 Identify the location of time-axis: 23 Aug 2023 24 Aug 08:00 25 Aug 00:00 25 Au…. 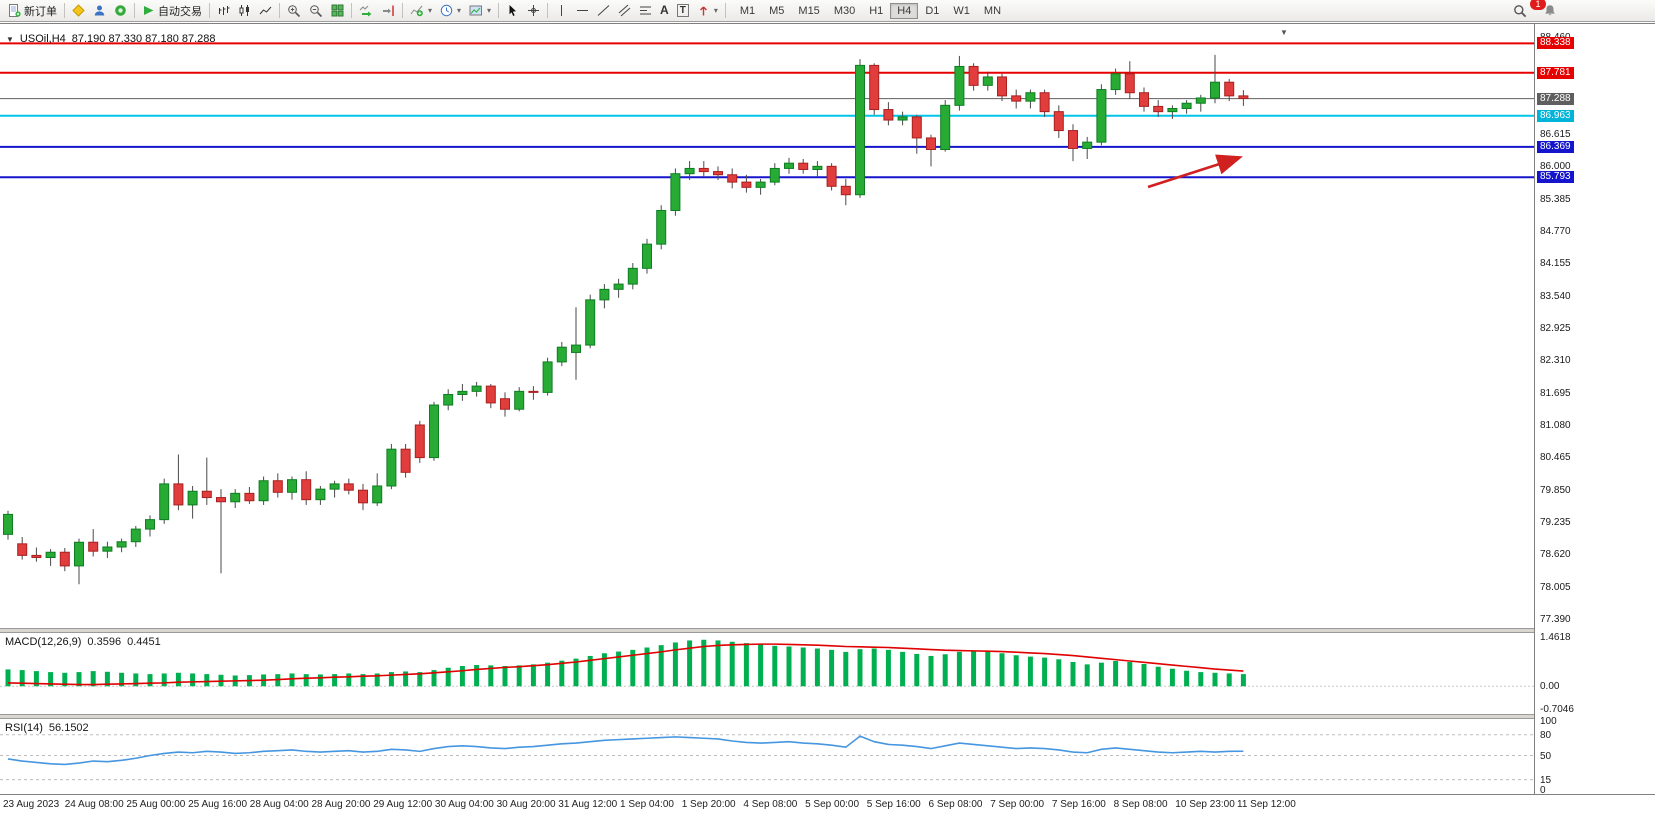
(827, 805).